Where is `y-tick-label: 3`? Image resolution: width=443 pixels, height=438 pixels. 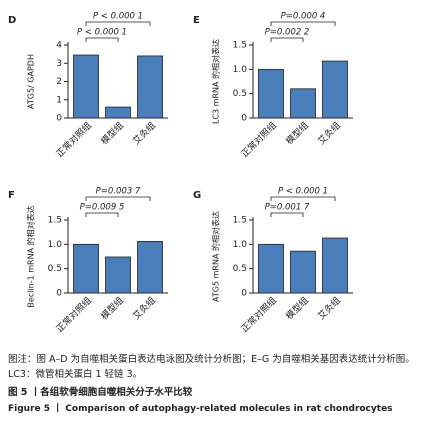
y-tick-label: 3 is located at coordinates (59, 64).